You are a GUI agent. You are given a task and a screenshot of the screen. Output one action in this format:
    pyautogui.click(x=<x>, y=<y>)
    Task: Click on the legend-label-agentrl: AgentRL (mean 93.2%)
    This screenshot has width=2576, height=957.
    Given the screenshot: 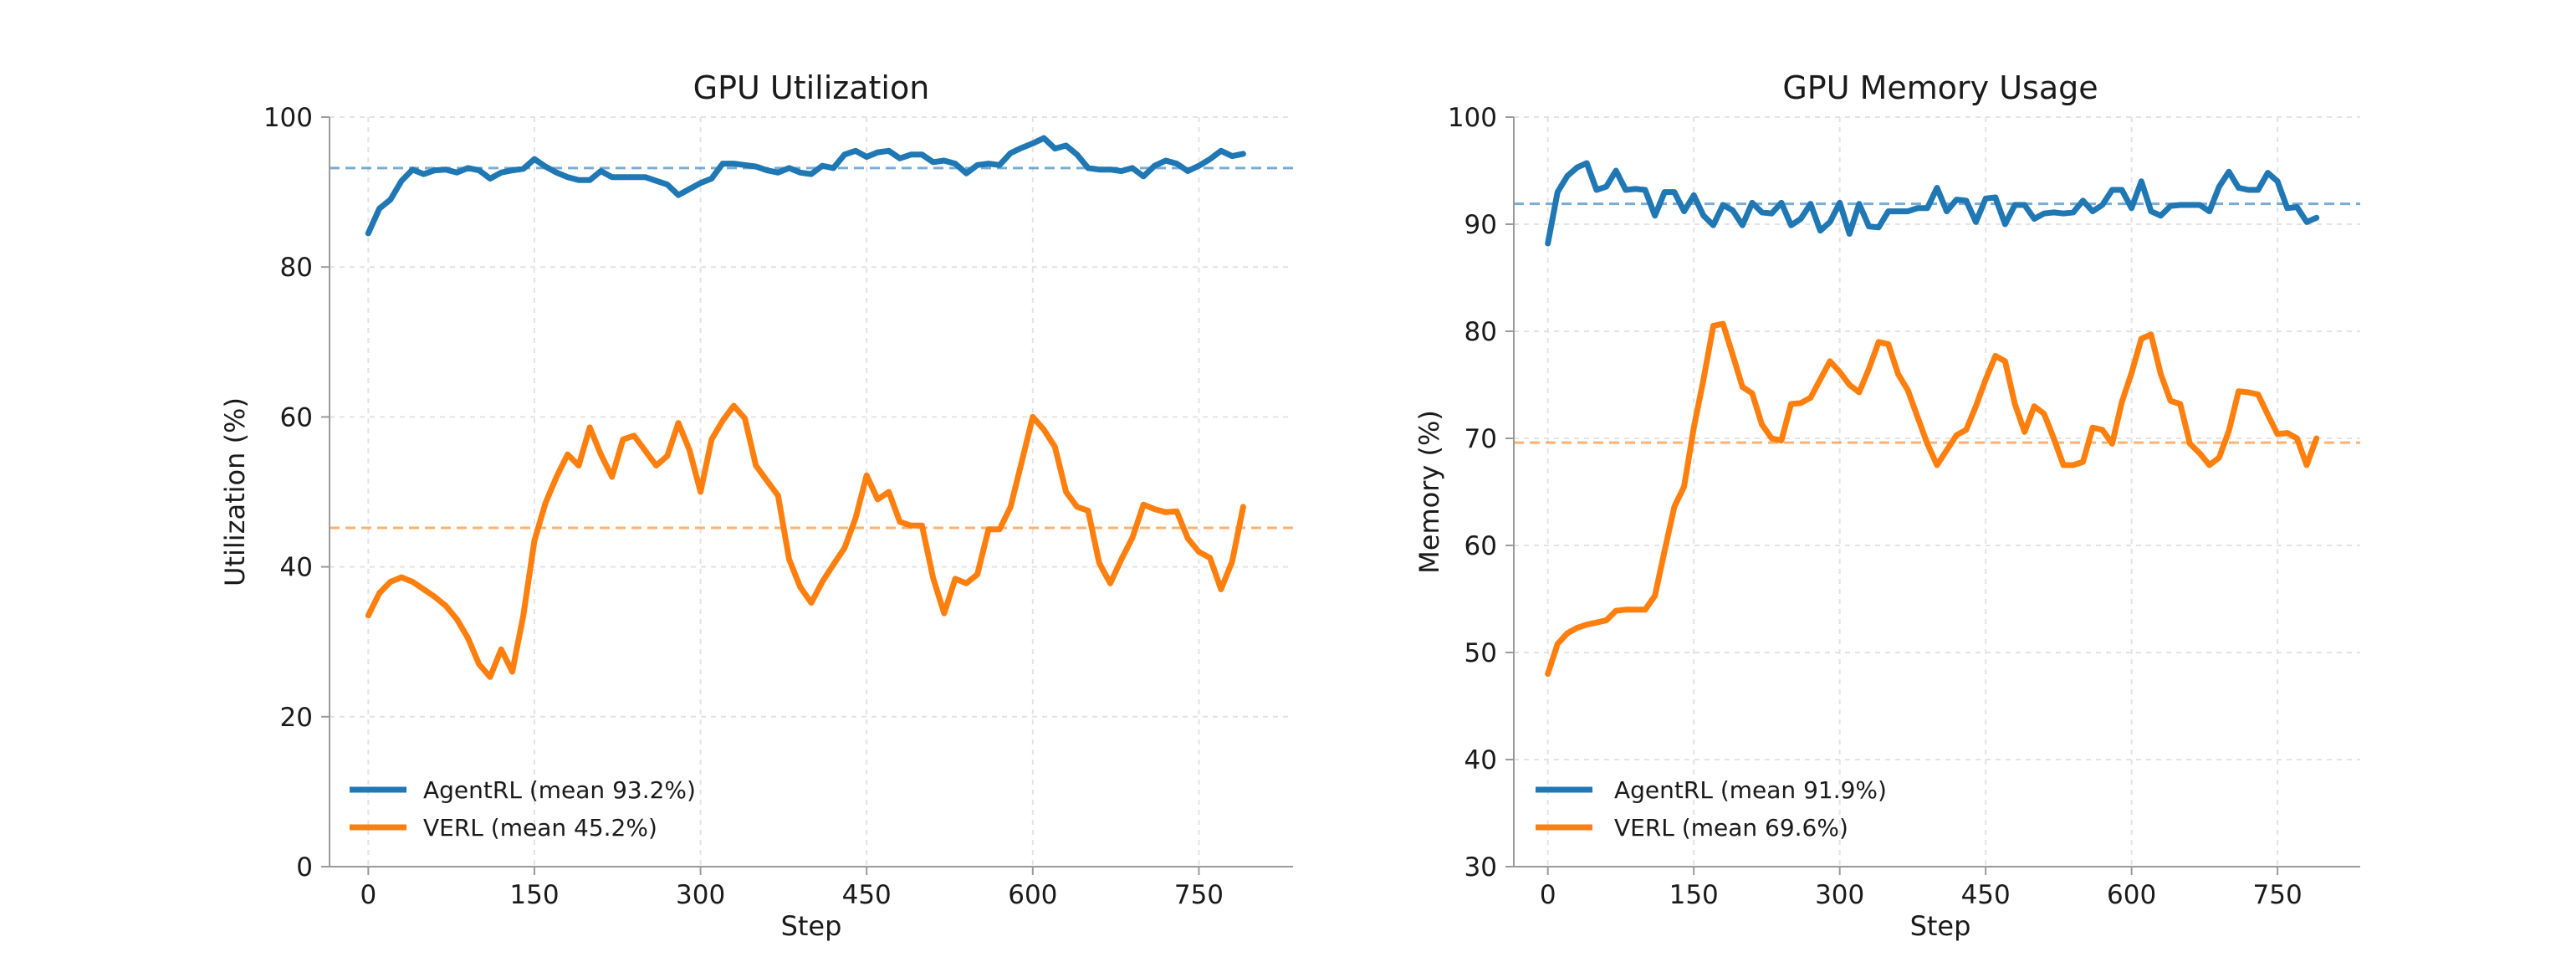 What is the action you would take?
    pyautogui.click(x=559, y=790)
    